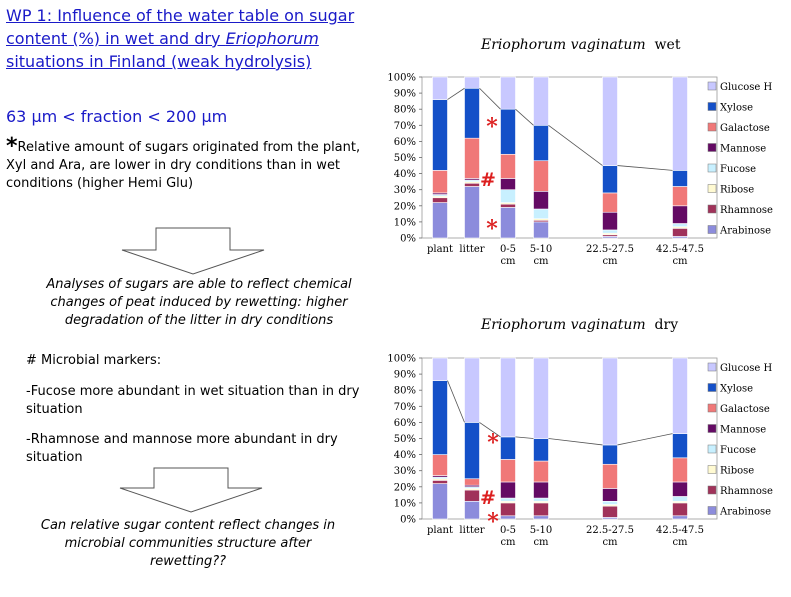  Describe the element at coordinates (746, 491) in the screenshot. I see `dry-legend-label: Rhamnose` at that location.